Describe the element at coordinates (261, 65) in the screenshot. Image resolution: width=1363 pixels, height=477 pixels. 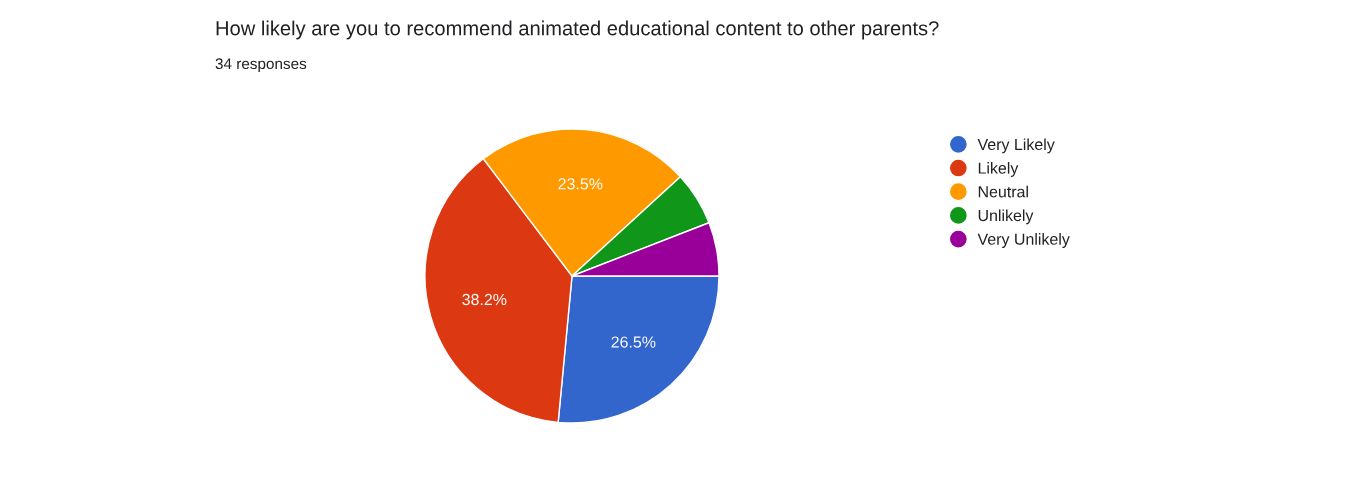
I see `text: 34 responses` at that location.